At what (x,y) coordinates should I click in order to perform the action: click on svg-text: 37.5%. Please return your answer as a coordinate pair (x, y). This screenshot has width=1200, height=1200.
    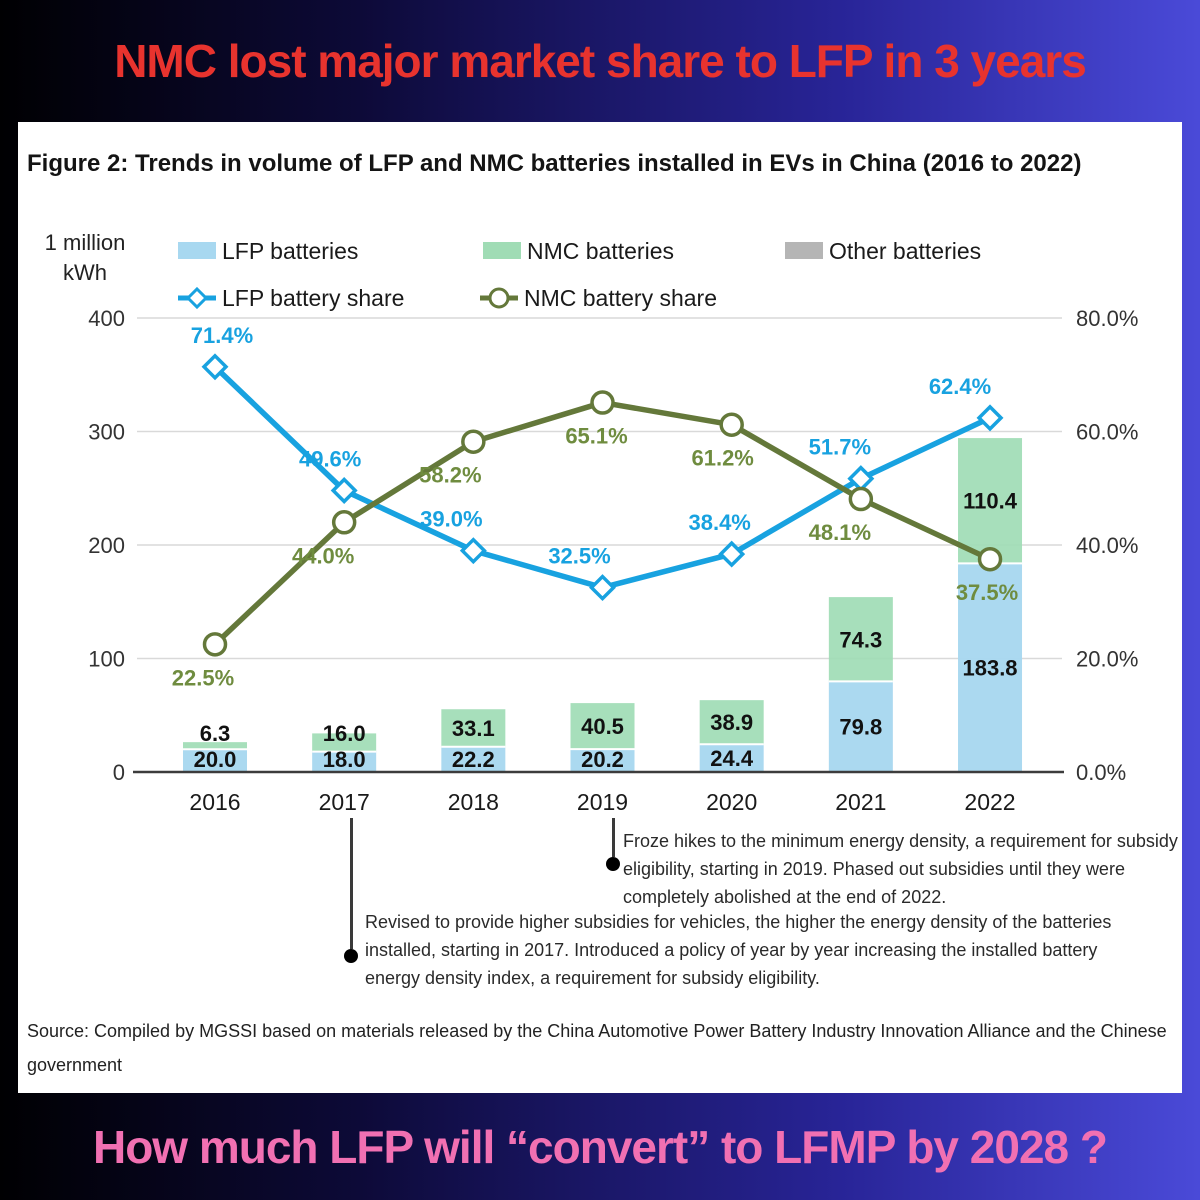
    Looking at the image, I should click on (987, 592).